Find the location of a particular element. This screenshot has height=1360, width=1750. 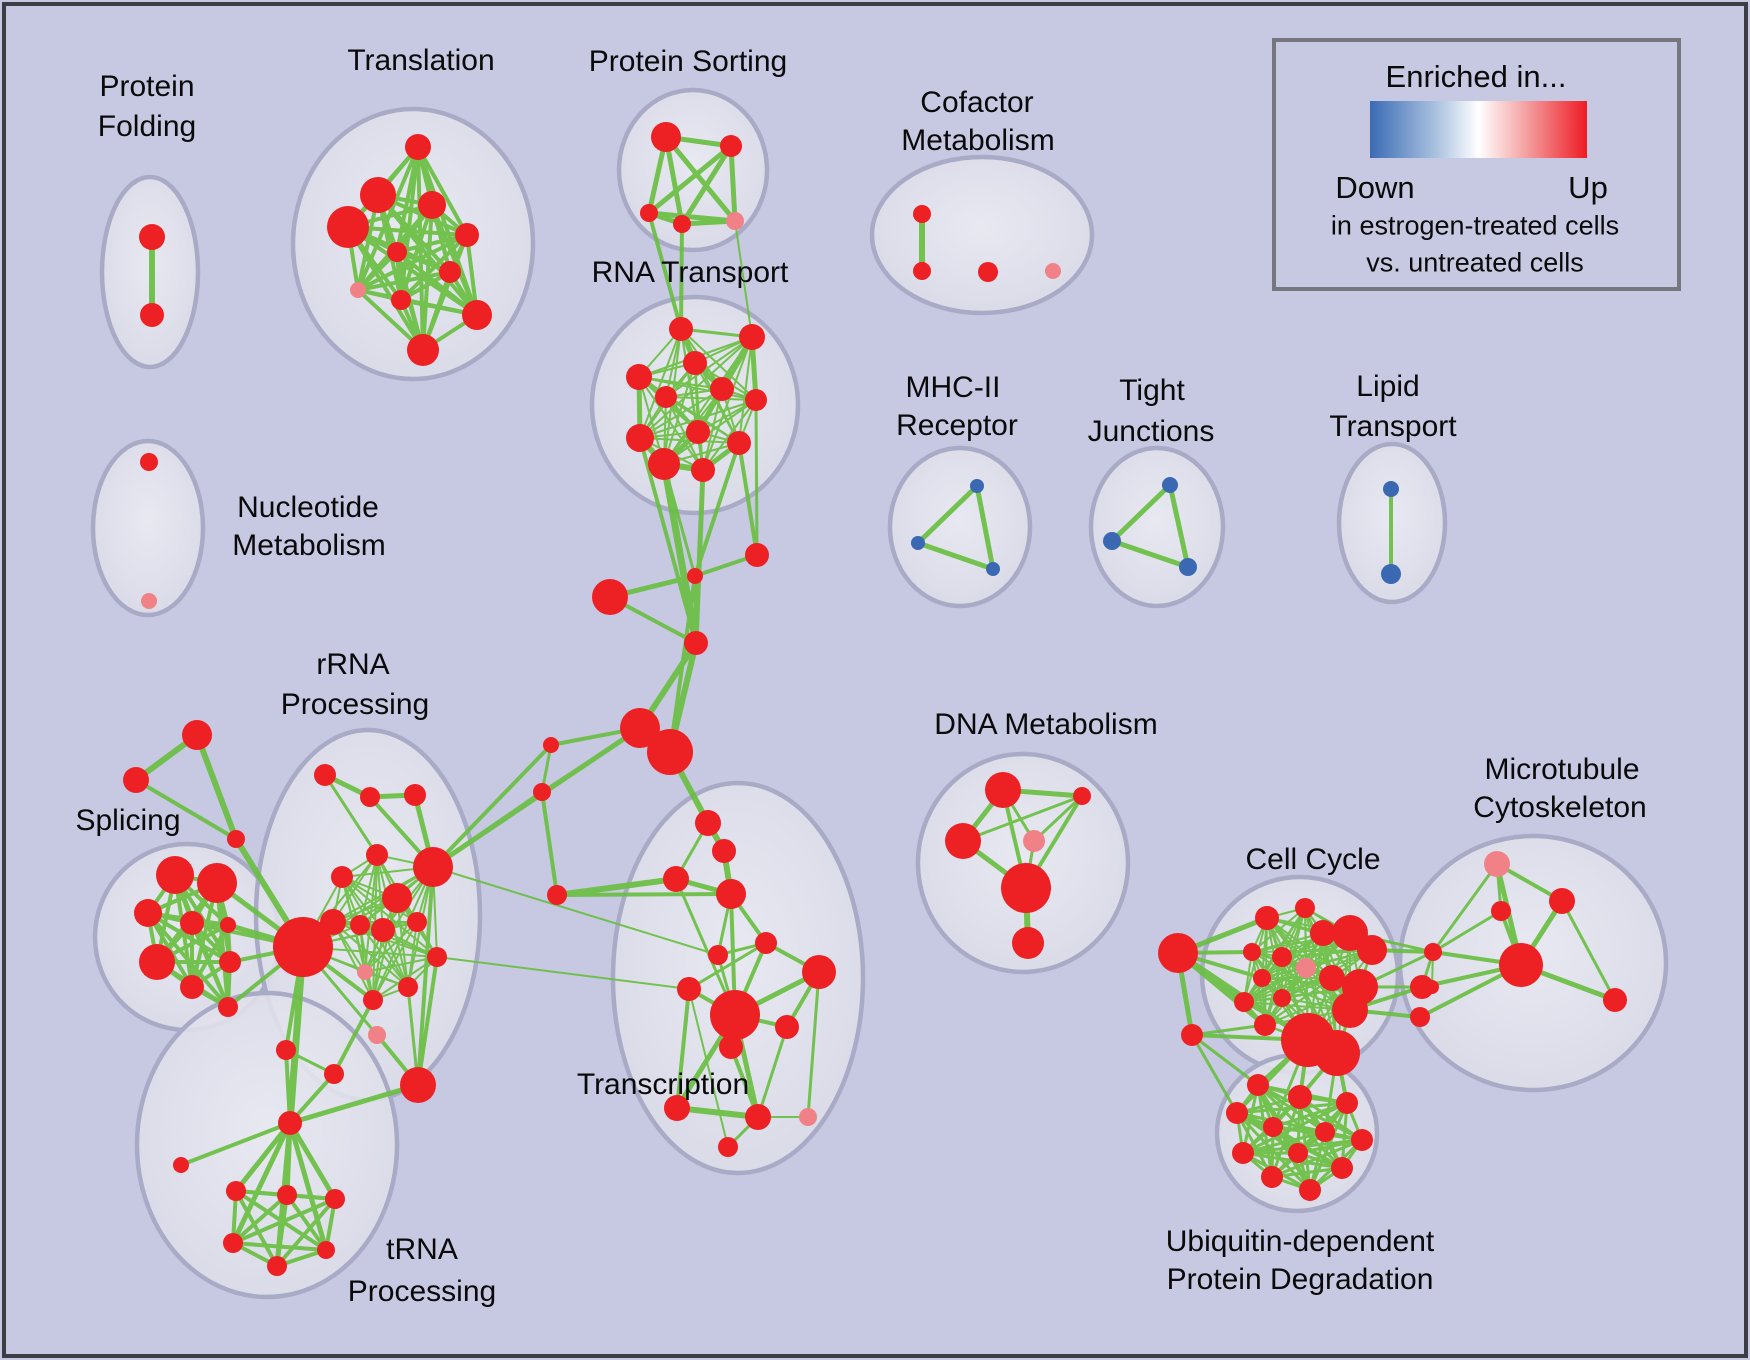

edge-q5-q19 is located at coordinates (425, 976).